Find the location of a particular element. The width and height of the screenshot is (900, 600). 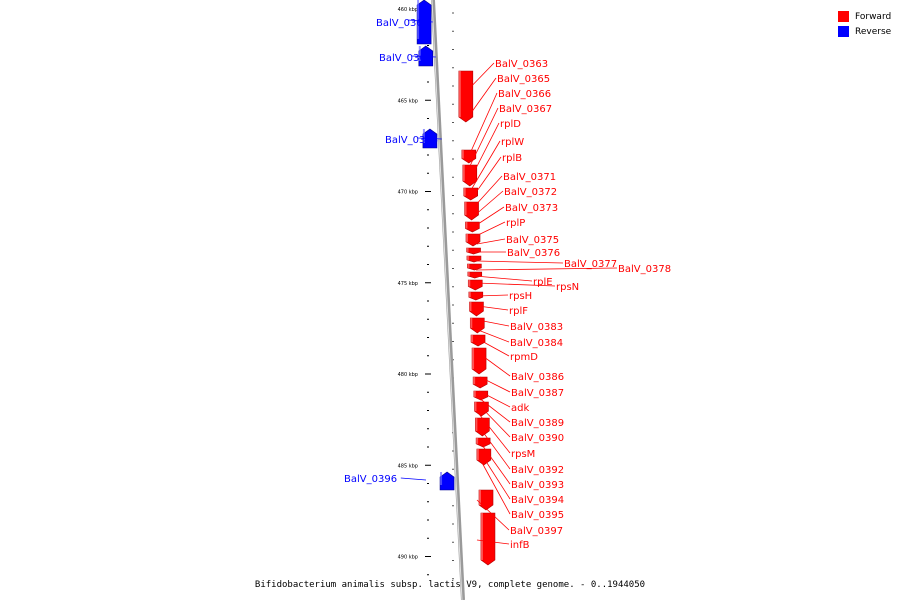

genome-axis-highlight is located at coordinates (447, 300).